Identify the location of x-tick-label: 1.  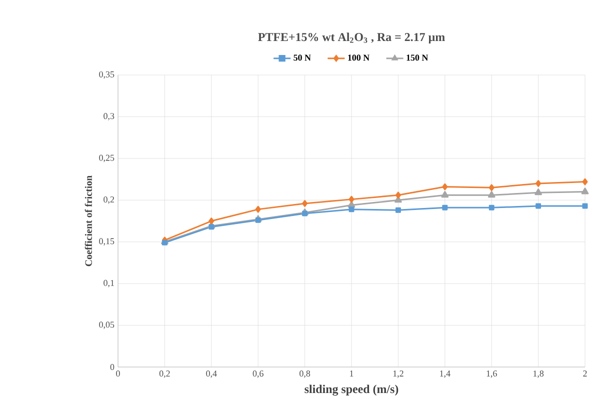
(352, 373).